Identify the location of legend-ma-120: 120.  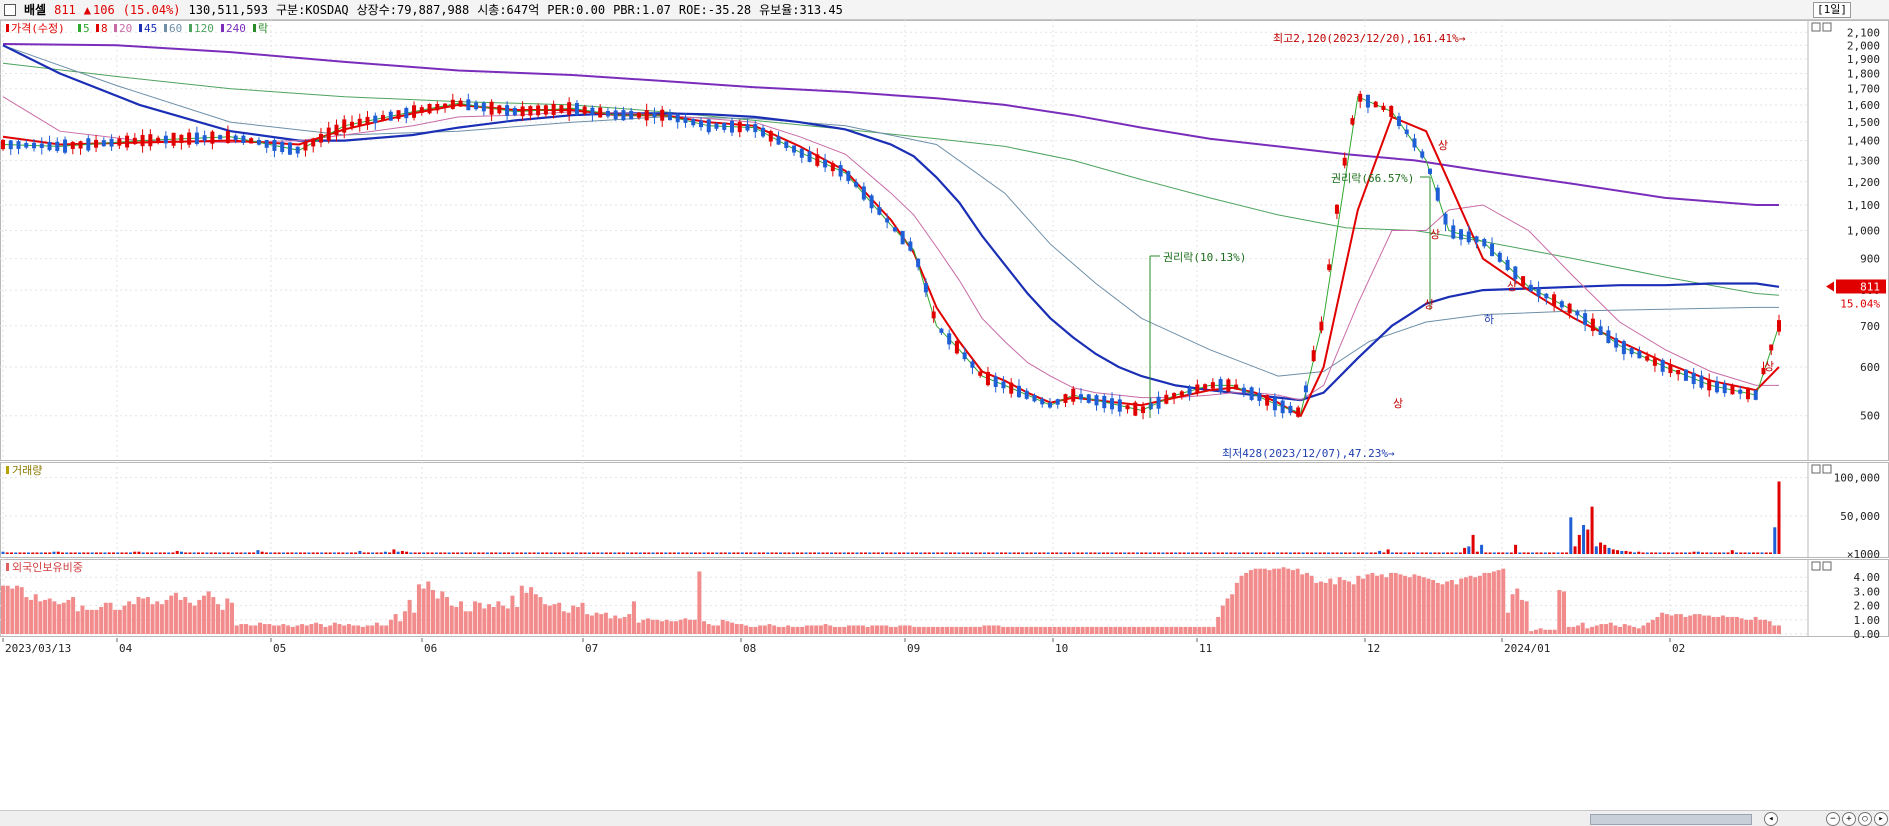
(204, 28).